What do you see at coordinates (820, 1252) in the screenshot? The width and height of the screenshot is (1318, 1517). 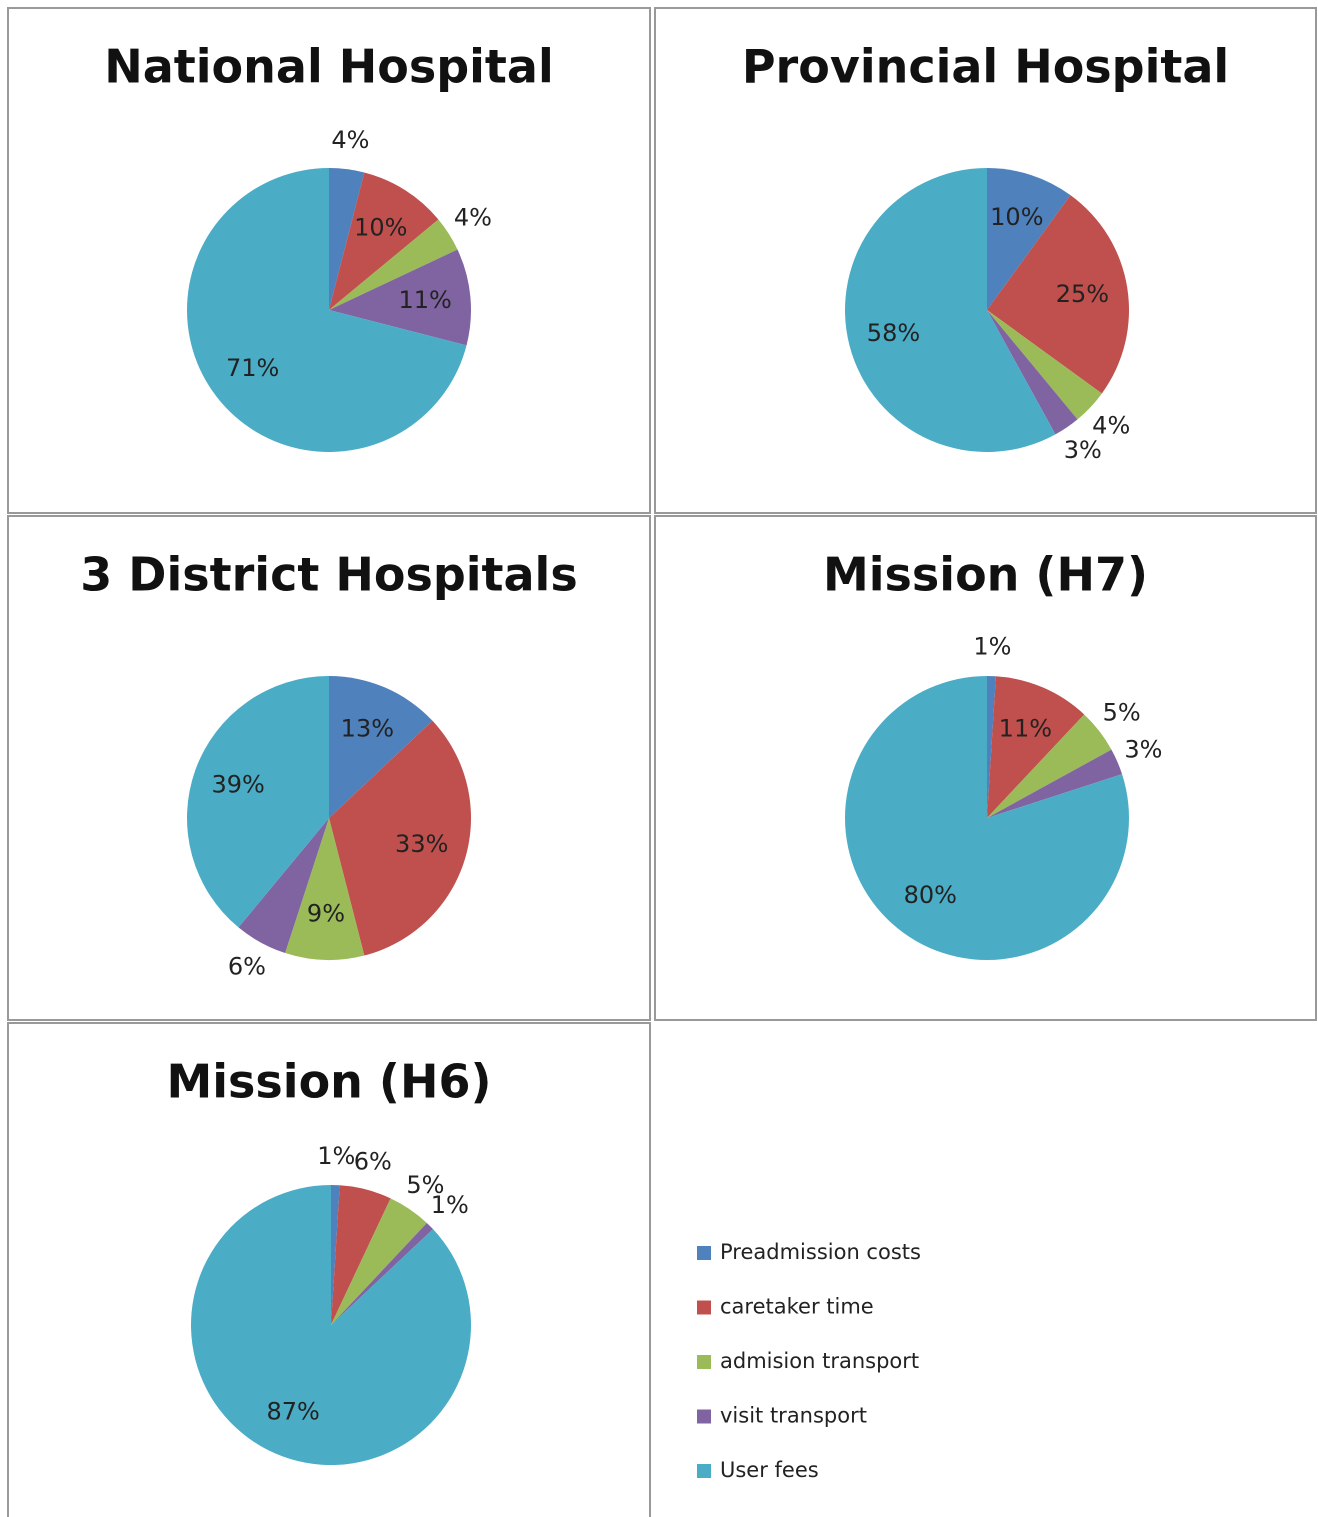 I see `legend-label: Preadmission costs` at bounding box center [820, 1252].